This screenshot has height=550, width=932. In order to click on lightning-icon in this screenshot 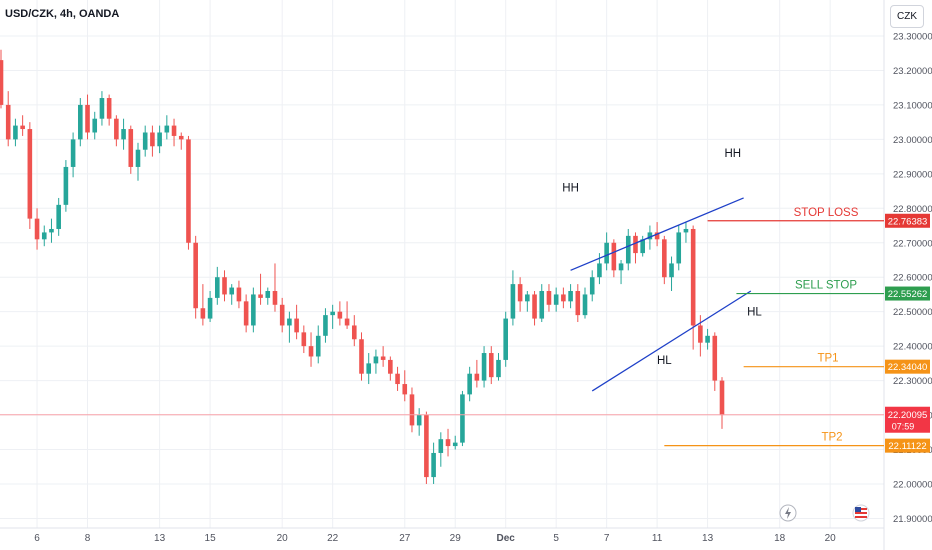, I will do `click(788, 513)`.